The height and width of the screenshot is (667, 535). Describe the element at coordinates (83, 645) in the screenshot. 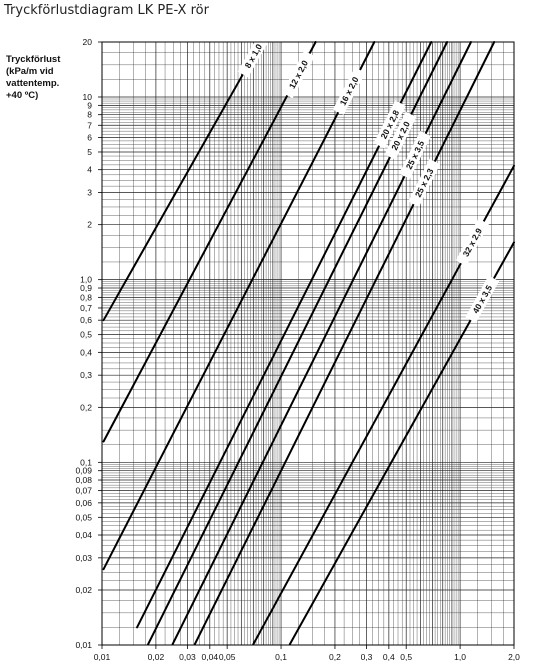

I see `y-tick-label: 0,01` at that location.